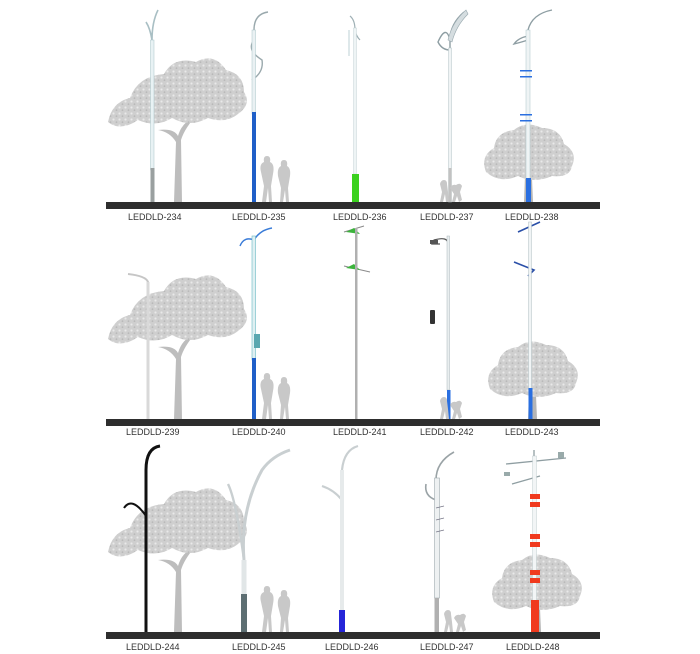  I want to click on model-label: LEDDLD-238, so click(532, 217).